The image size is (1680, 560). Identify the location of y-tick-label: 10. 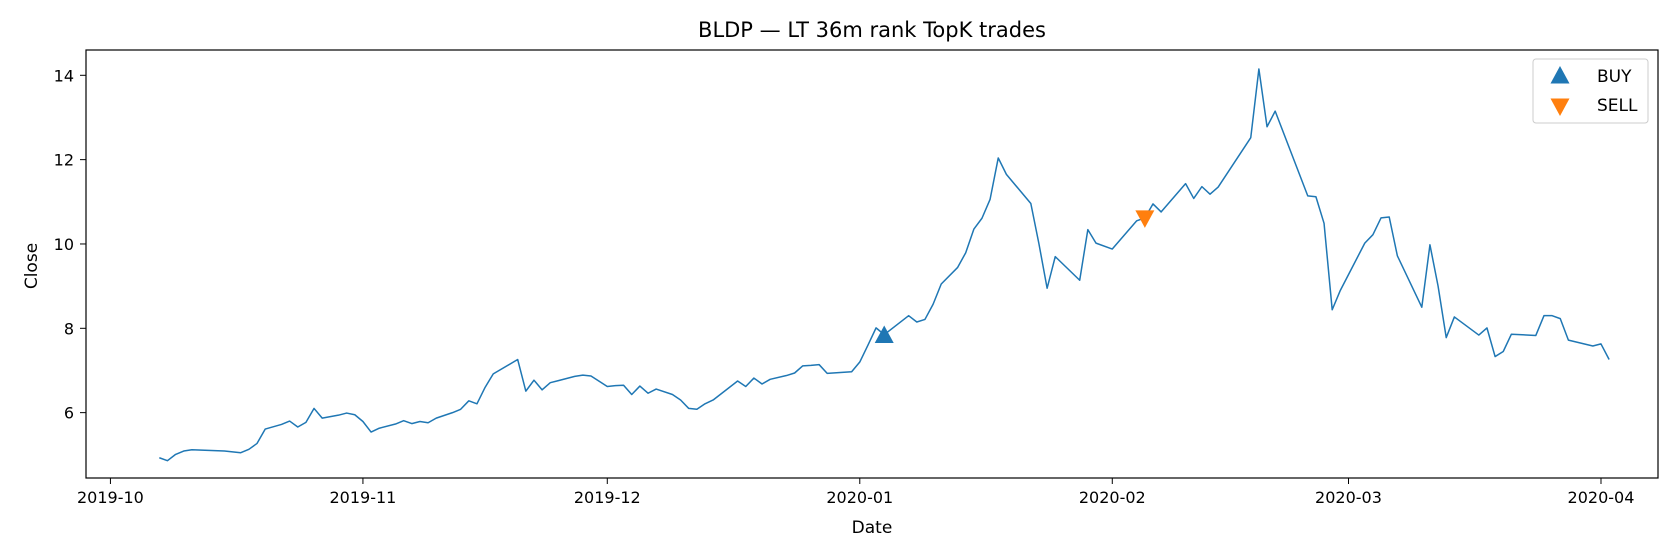
(64, 244).